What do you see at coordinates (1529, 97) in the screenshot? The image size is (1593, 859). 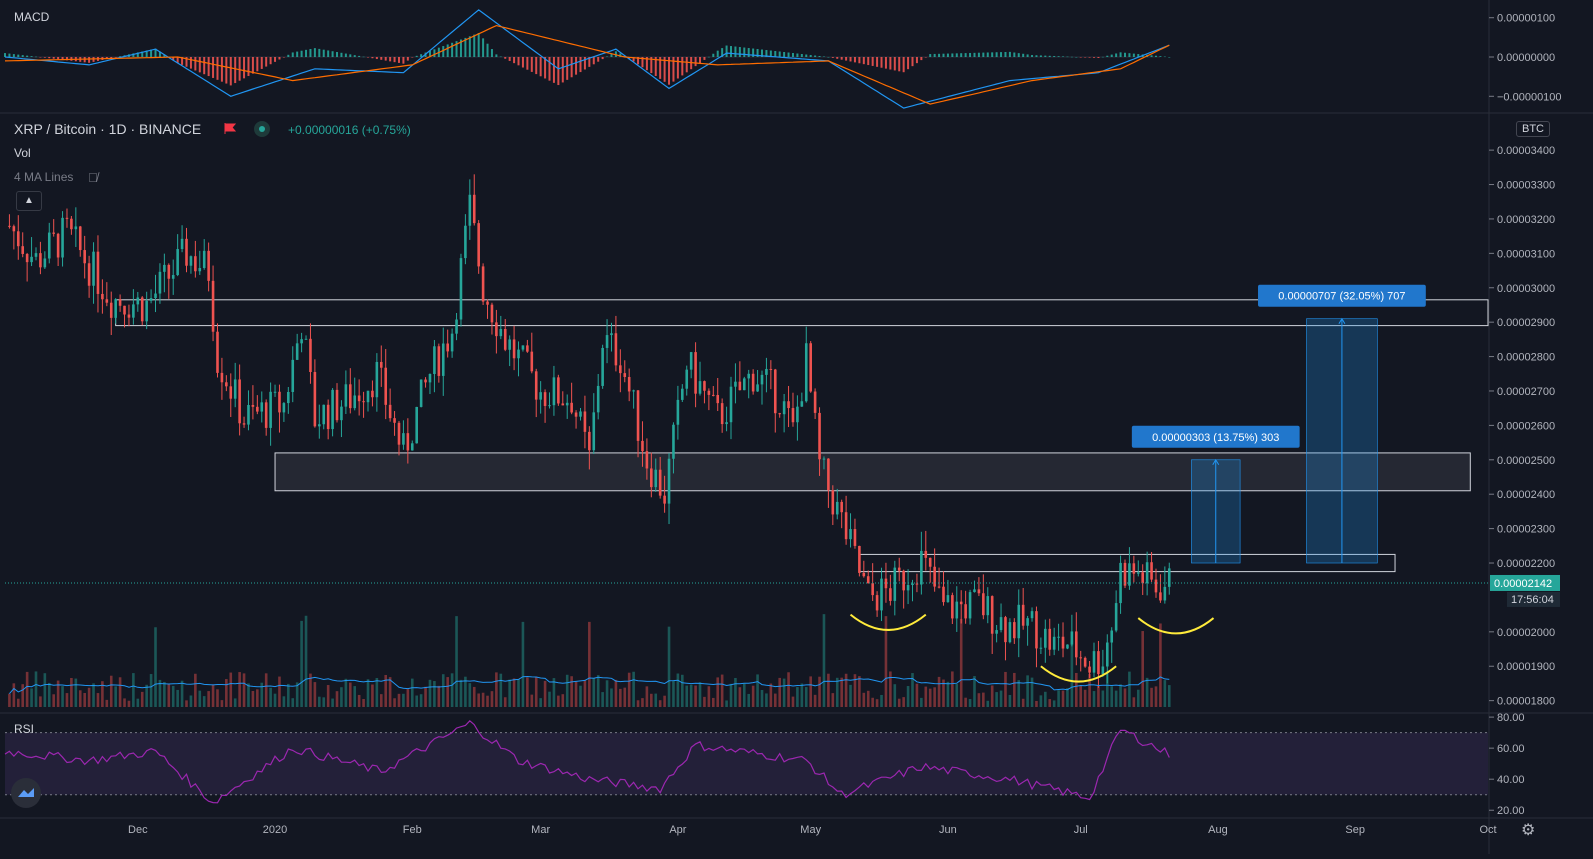 I see `macd-tick-label: −0.00000100` at bounding box center [1529, 97].